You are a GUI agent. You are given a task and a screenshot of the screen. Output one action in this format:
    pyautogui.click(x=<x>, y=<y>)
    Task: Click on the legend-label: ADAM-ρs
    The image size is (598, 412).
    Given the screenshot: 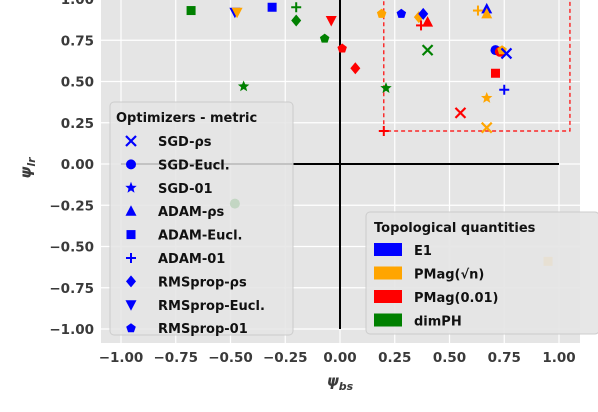 What is the action you would take?
    pyautogui.click(x=191, y=212)
    